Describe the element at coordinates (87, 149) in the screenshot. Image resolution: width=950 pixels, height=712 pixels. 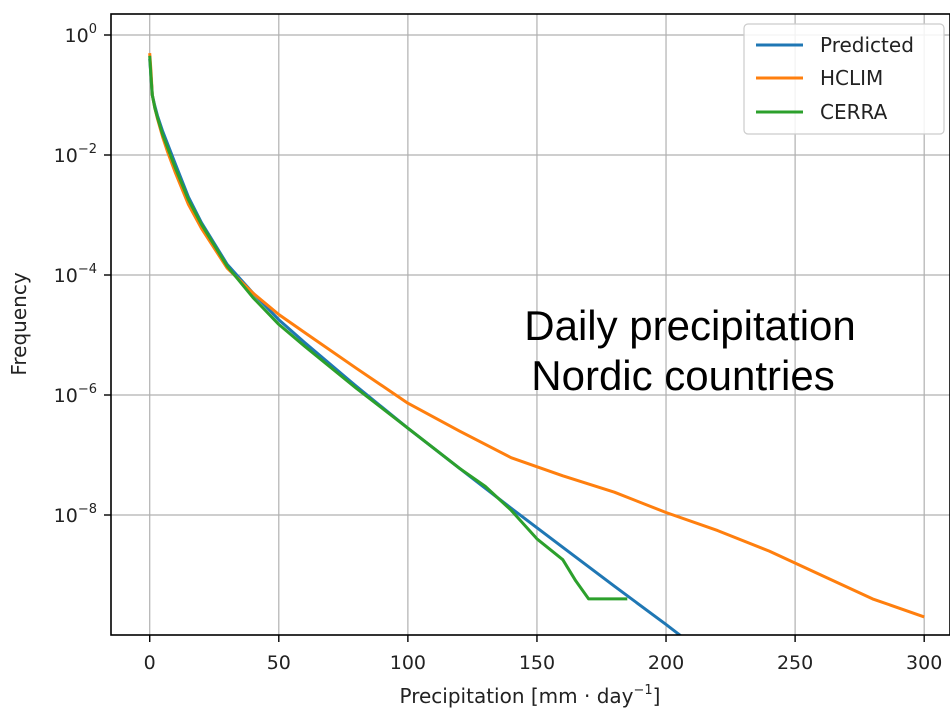
I see `y-tick-exp: −2` at that location.